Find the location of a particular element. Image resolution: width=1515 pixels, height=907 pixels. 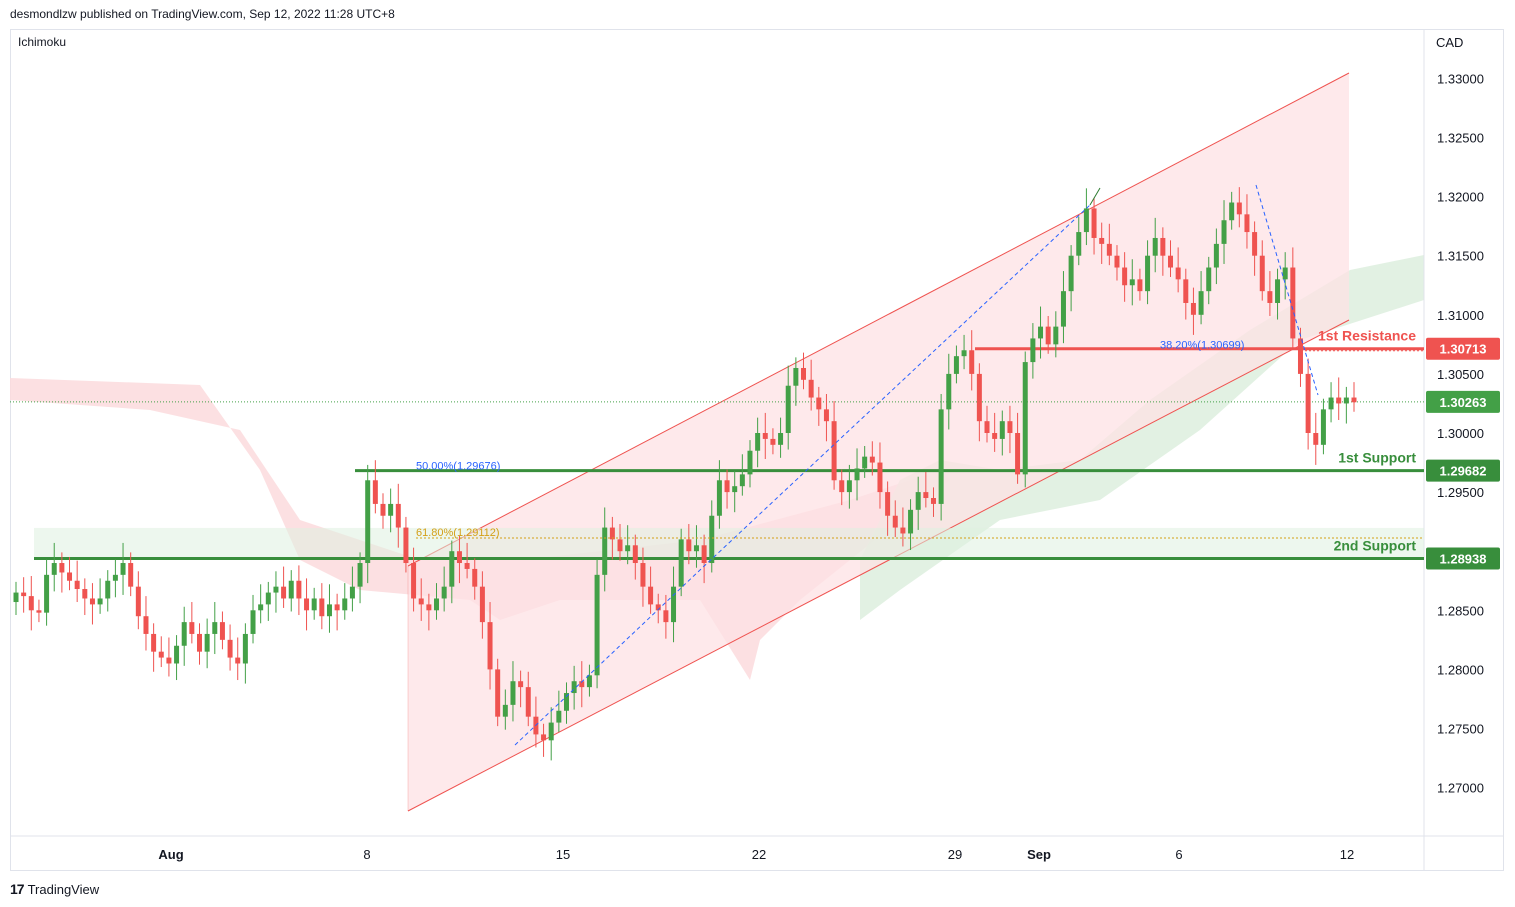

y-tick-label: 1.27500 is located at coordinates (1460, 729).